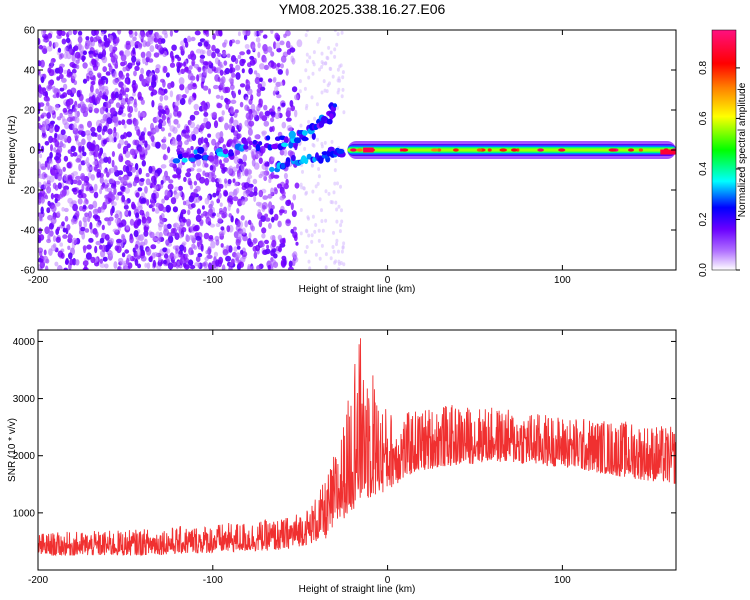  What do you see at coordinates (503, 150) in the screenshot?
I see `band-peak` at bounding box center [503, 150].